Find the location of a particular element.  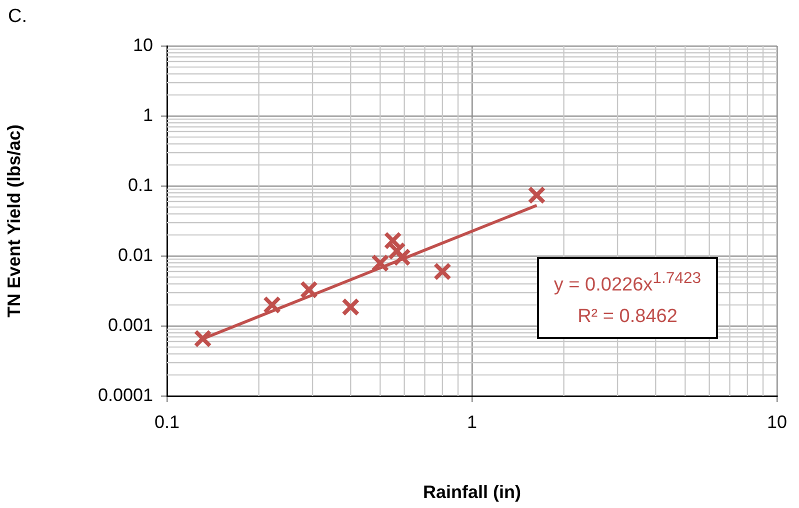

y-tick-label: 1 is located at coordinates (147, 114).